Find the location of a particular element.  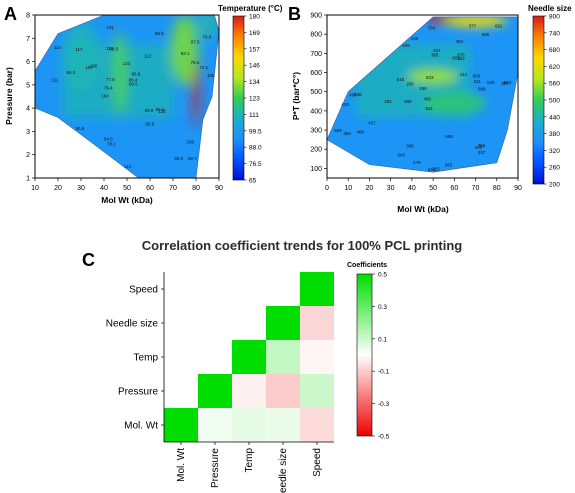

contour-value-label: 101 is located at coordinates (111, 27).